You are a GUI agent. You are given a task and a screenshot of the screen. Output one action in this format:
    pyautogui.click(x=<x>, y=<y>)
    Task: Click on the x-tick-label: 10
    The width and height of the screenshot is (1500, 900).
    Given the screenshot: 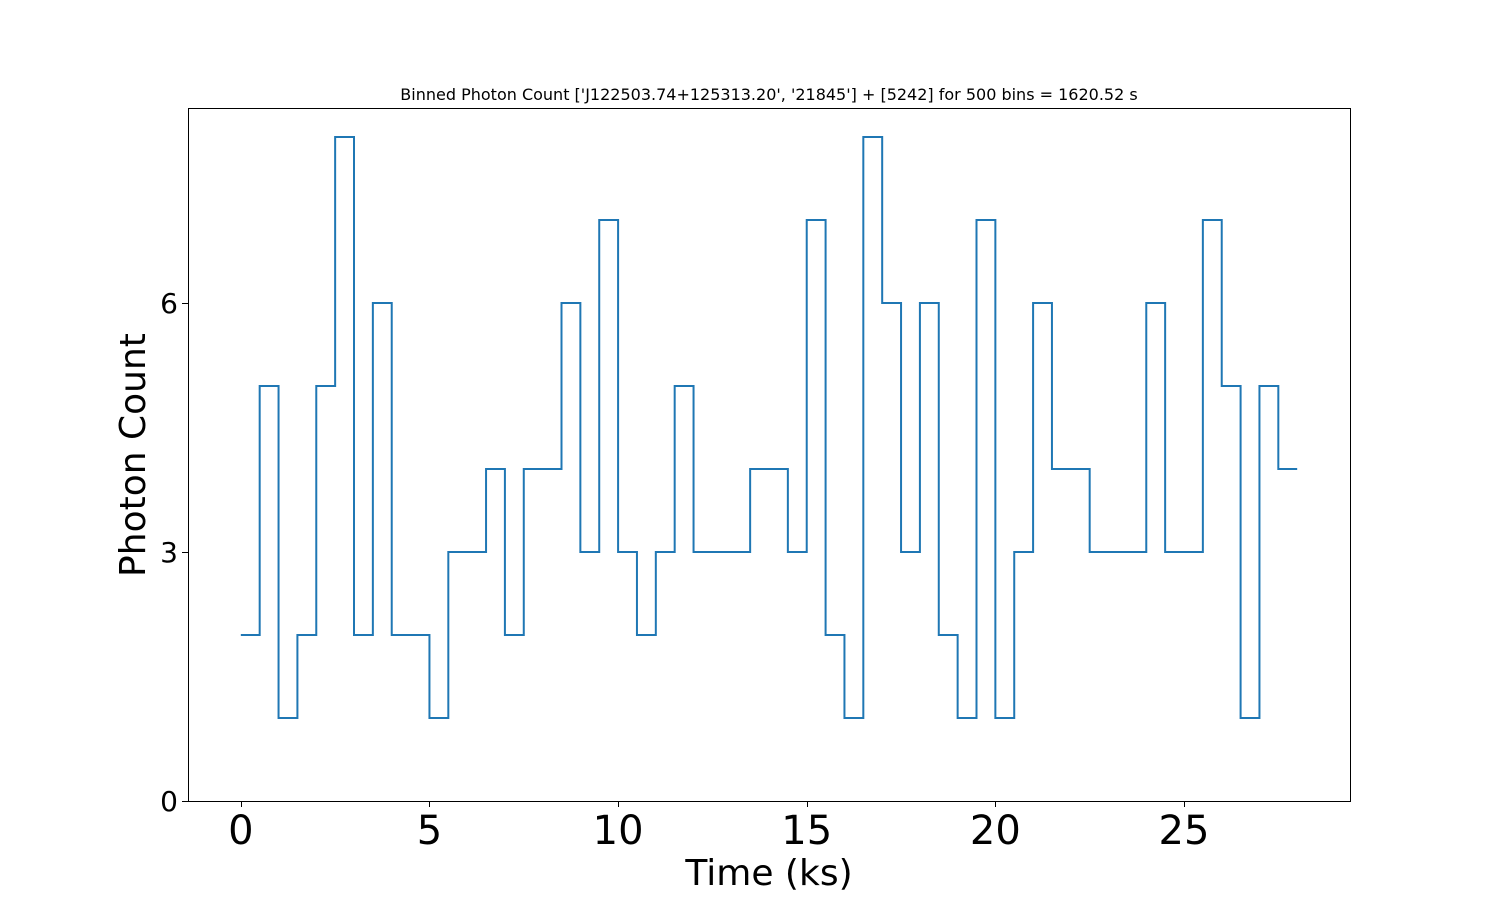 What is the action you would take?
    pyautogui.click(x=618, y=831)
    